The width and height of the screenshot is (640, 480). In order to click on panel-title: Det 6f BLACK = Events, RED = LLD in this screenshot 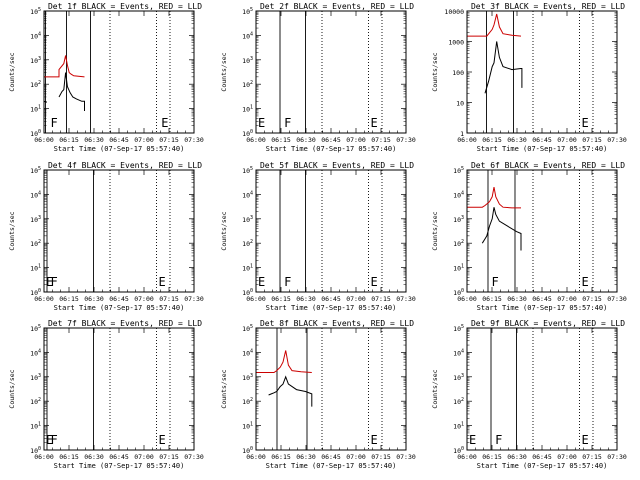, I will do `click(548, 165)`.